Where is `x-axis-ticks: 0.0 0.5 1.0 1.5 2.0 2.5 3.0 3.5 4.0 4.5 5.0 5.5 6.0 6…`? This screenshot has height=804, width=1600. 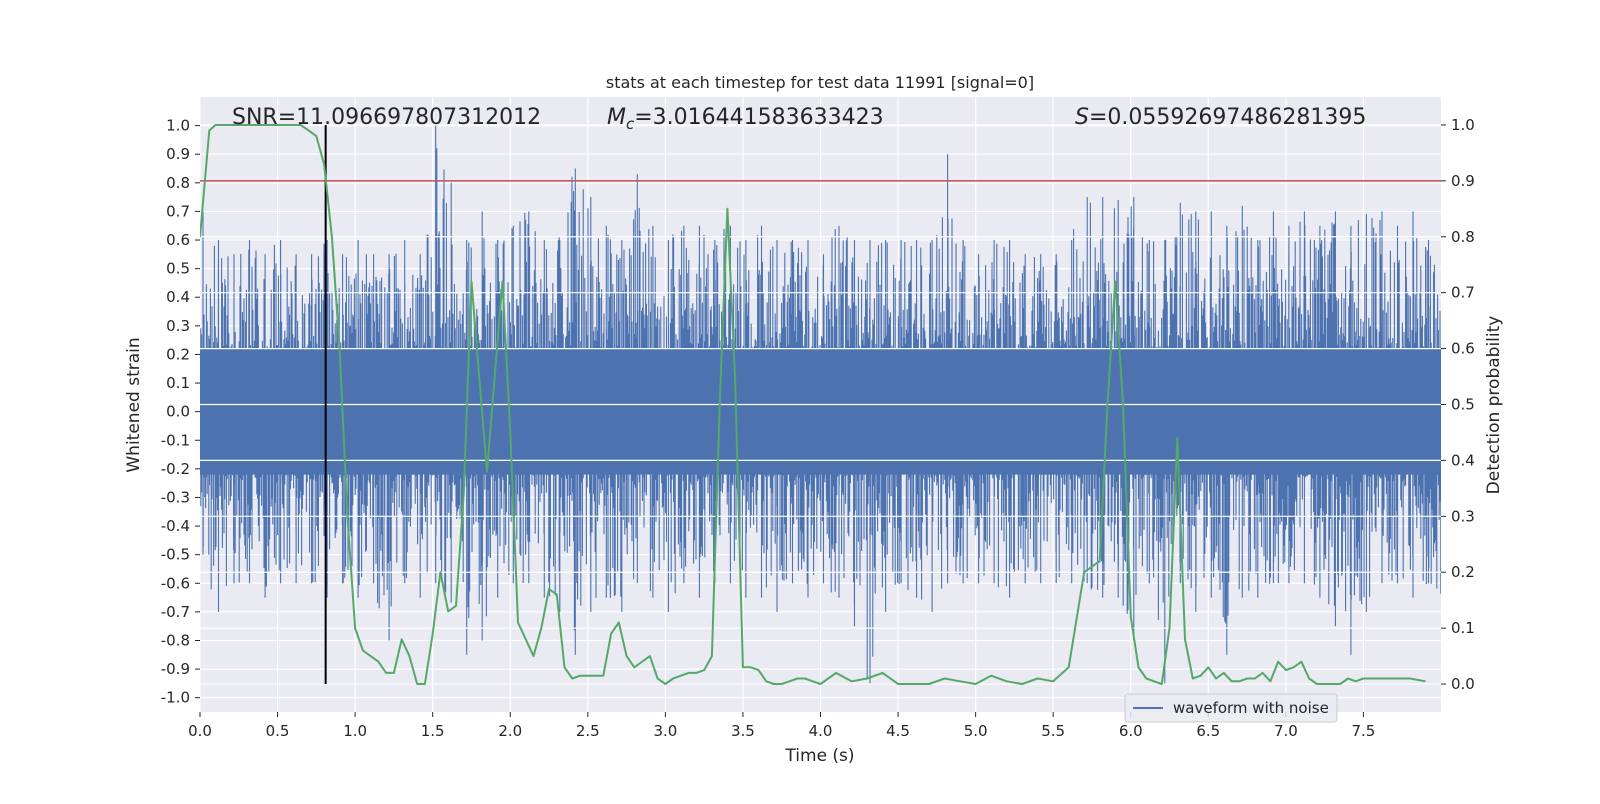 x-axis-ticks: 0.0 0.5 1.0 1.5 2.0 2.5 3.0 3.5 4.0 4.5 5.0 5.5 6.0 6… is located at coordinates (781, 726).